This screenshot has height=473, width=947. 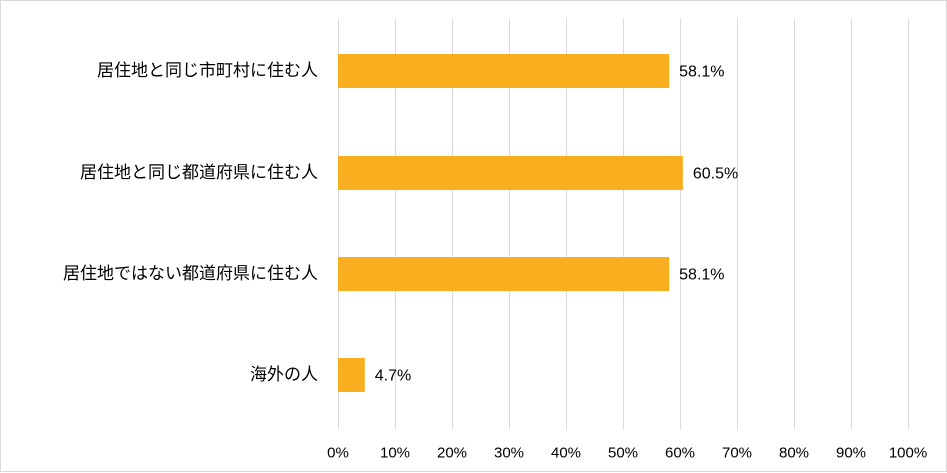 I want to click on value-label-2: 58.1%, so click(x=701, y=275).